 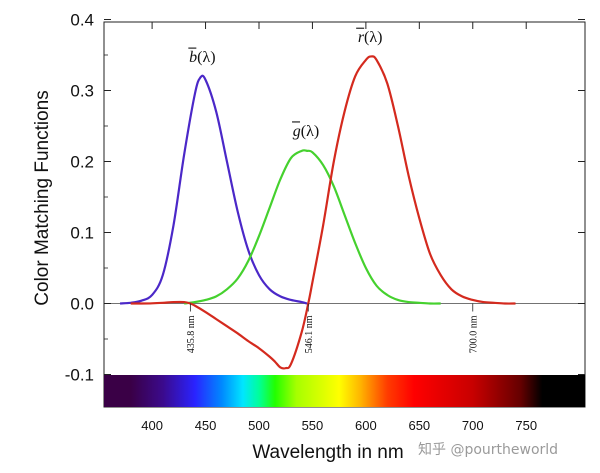 What do you see at coordinates (191, 334) in the screenshot?
I see `marker-label: 435.8 nm` at bounding box center [191, 334].